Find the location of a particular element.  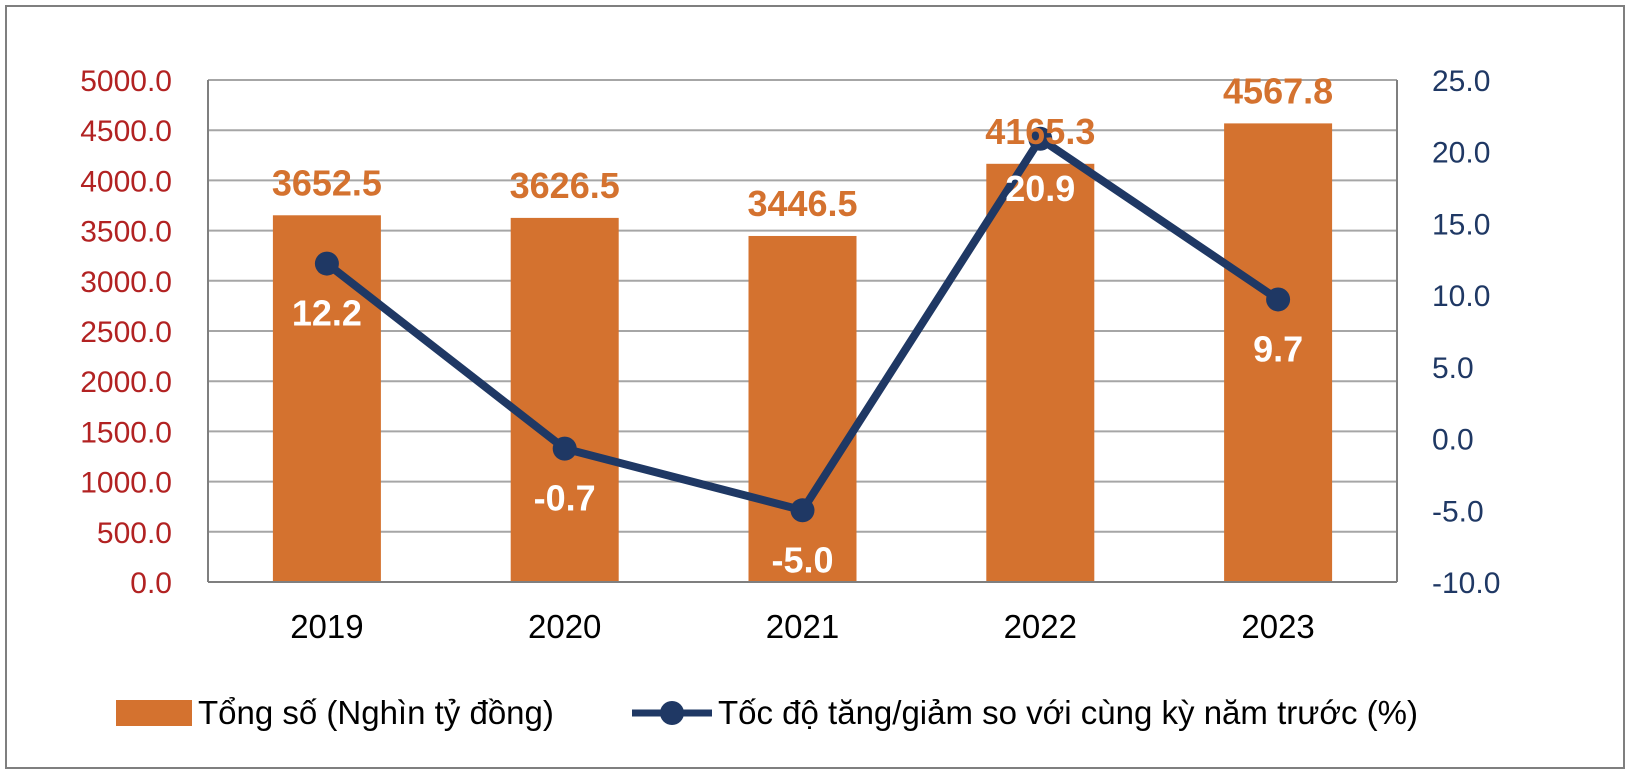

x-tick-label: 2022 is located at coordinates (1040, 626).